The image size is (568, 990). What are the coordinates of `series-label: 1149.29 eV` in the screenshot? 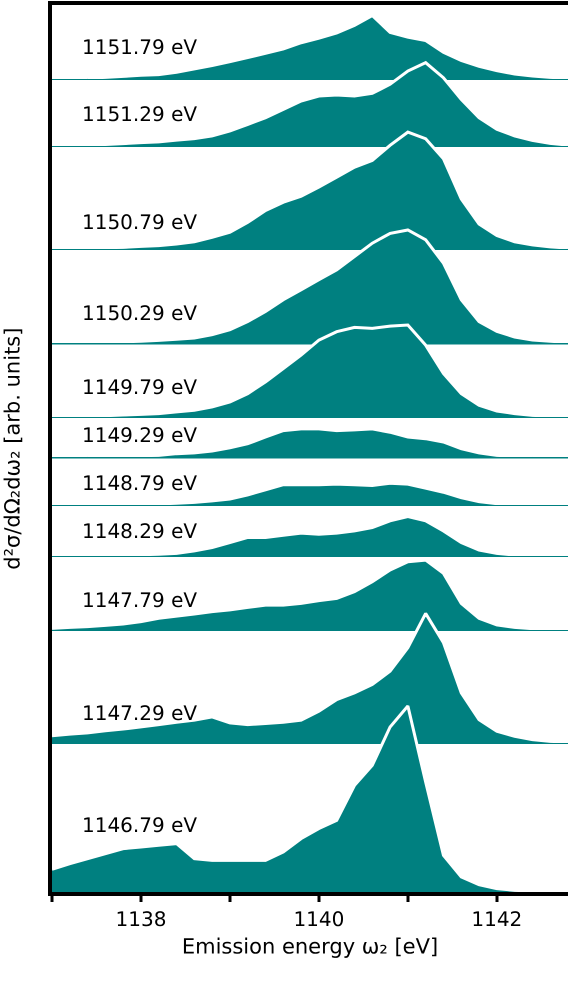 It's located at (140, 435).